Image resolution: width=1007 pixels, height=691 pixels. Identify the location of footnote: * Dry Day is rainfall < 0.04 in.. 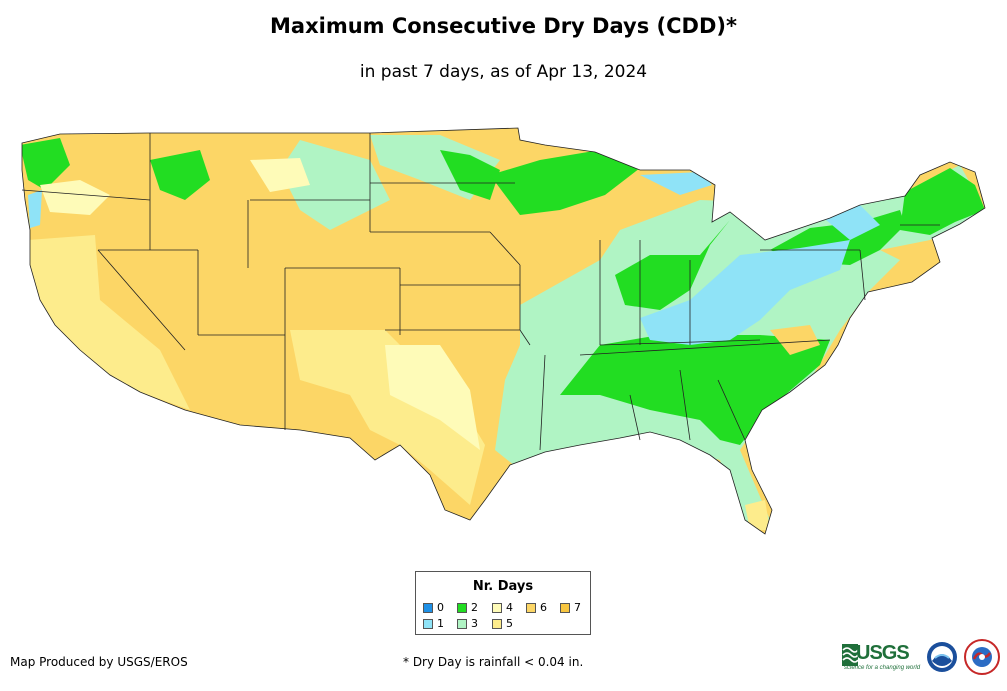
(493, 662).